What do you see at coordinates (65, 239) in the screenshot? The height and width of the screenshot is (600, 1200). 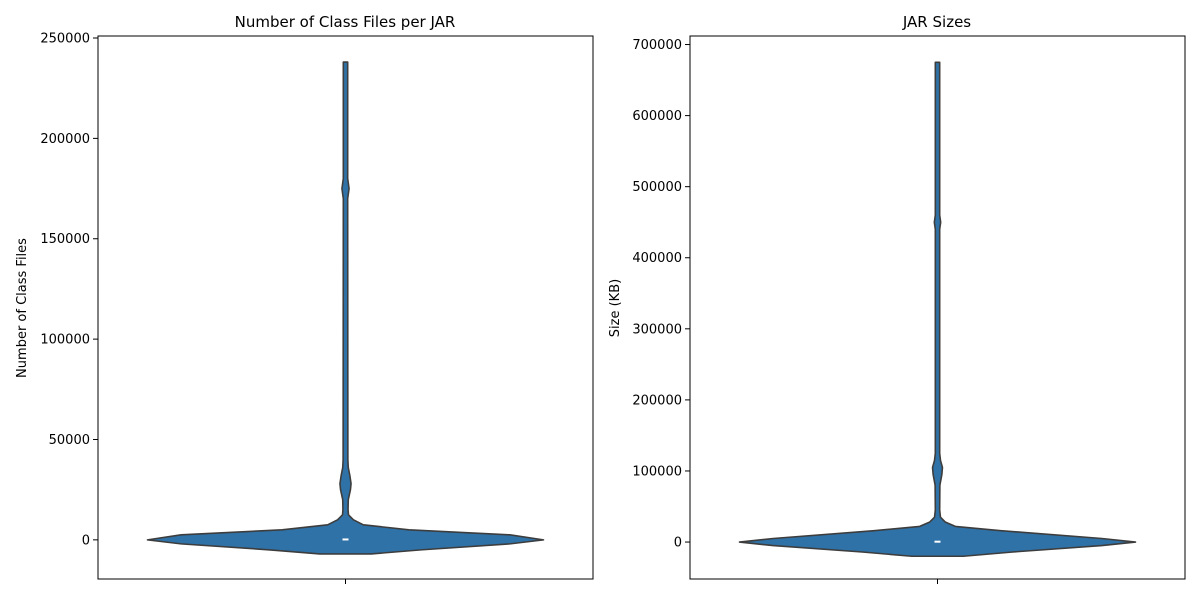 I see `y-tick-label: 150000` at bounding box center [65, 239].